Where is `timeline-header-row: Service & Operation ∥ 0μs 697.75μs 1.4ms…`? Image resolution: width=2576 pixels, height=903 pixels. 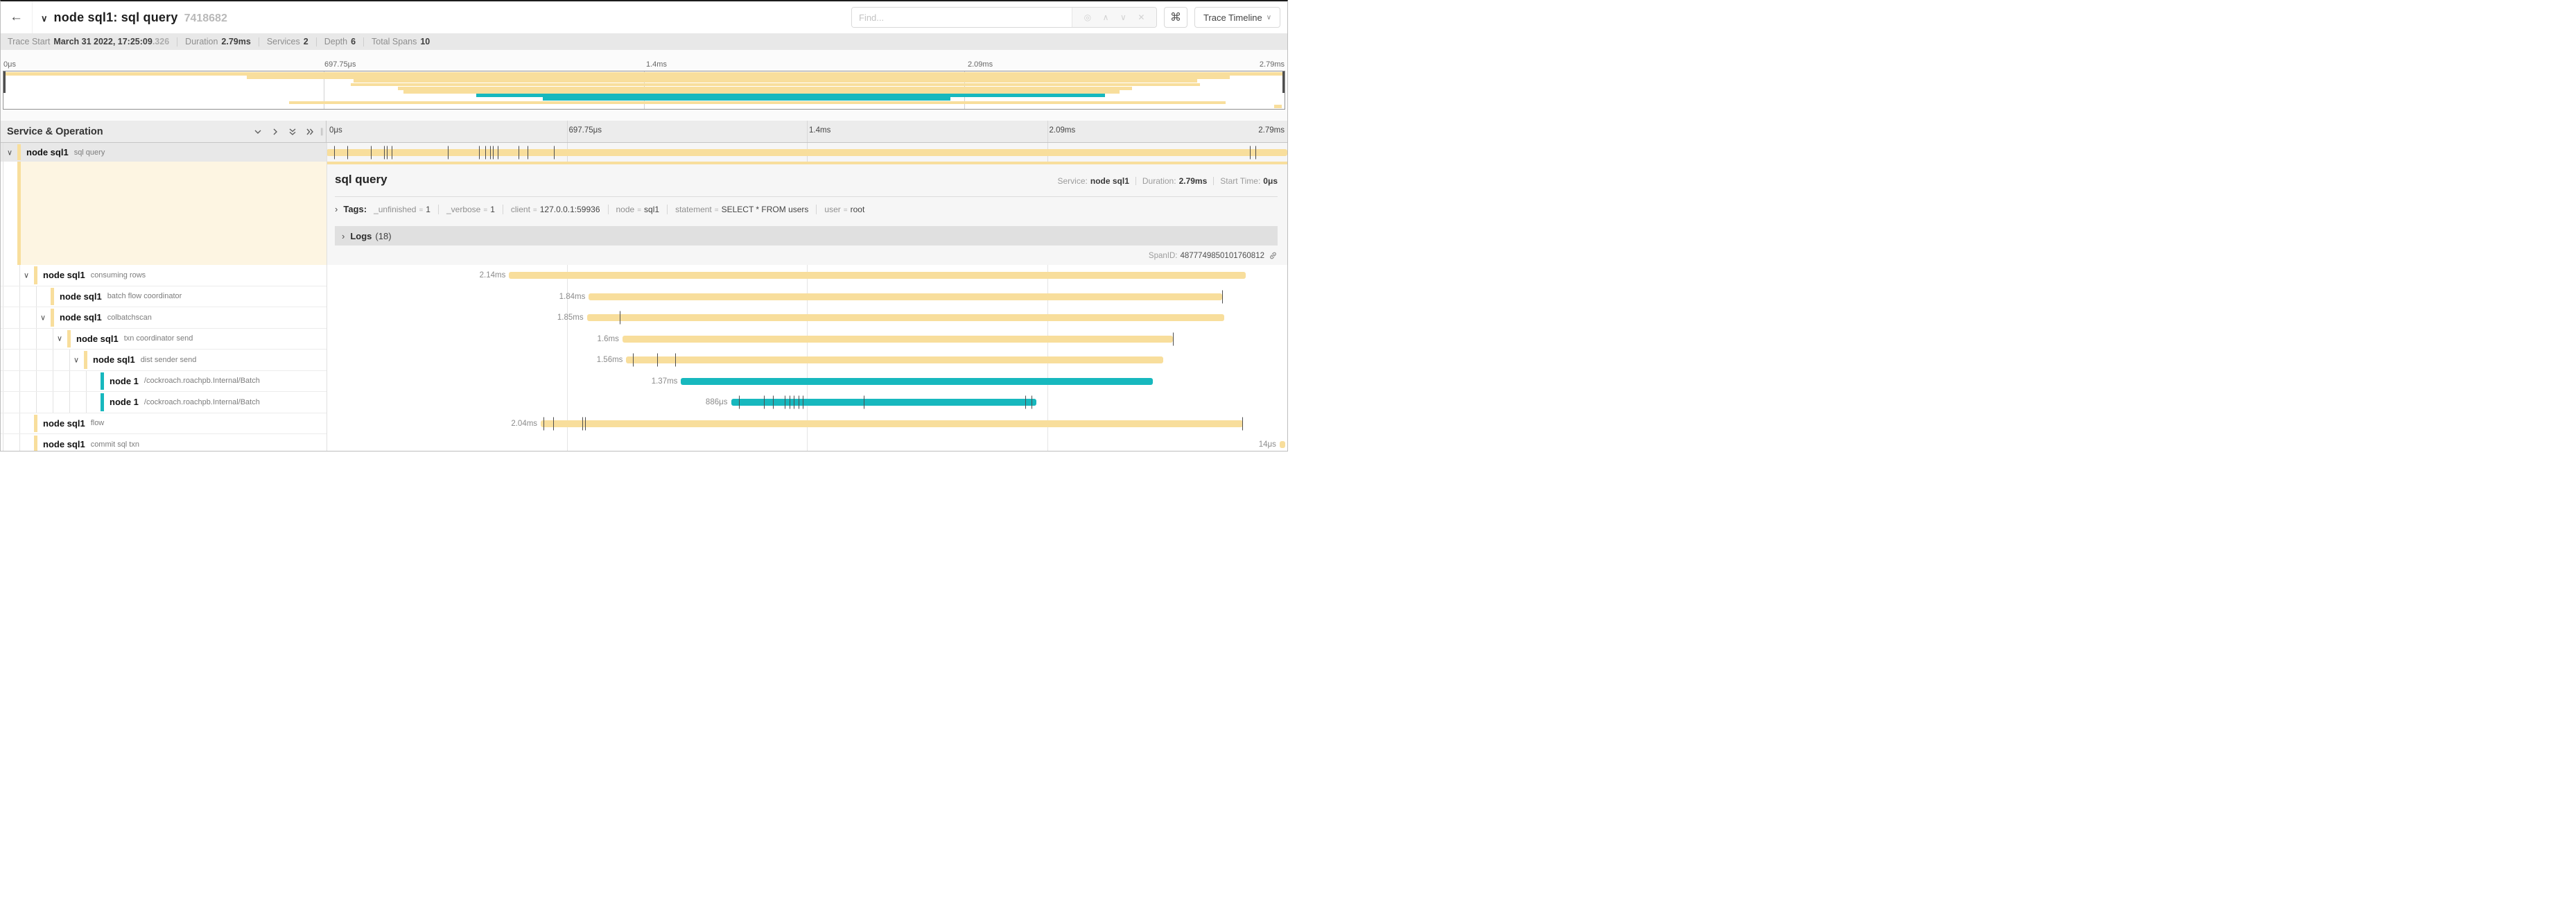
timeline-header-row: Service & Operation ∥ 0μs 697.75μs 1.4ms… is located at coordinates (644, 132).